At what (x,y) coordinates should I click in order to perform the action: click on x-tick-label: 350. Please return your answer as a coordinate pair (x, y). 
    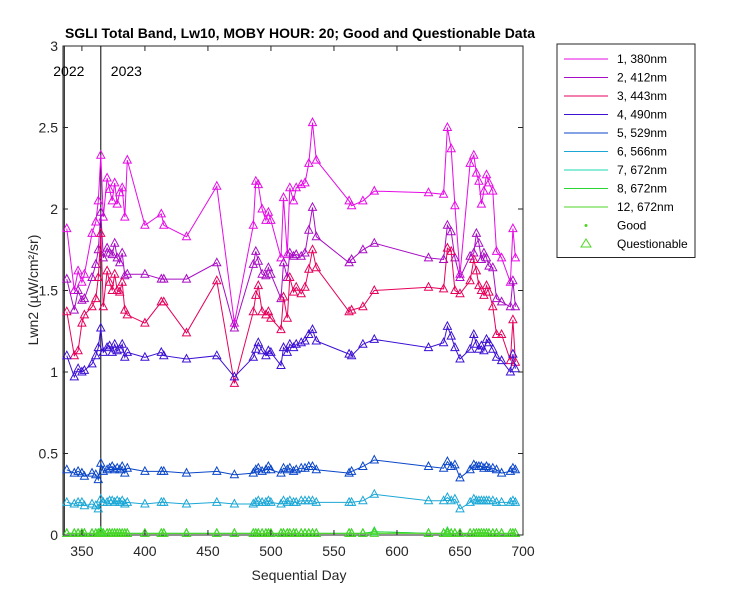
    Looking at the image, I should click on (82, 551).